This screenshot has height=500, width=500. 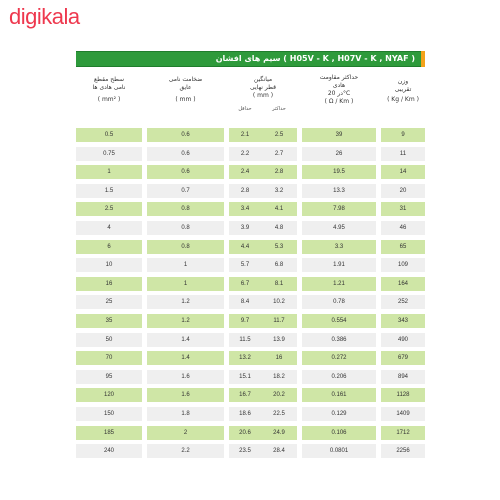 What do you see at coordinates (109, 99) in the screenshot?
I see `header-area-unit: ( mm² )` at bounding box center [109, 99].